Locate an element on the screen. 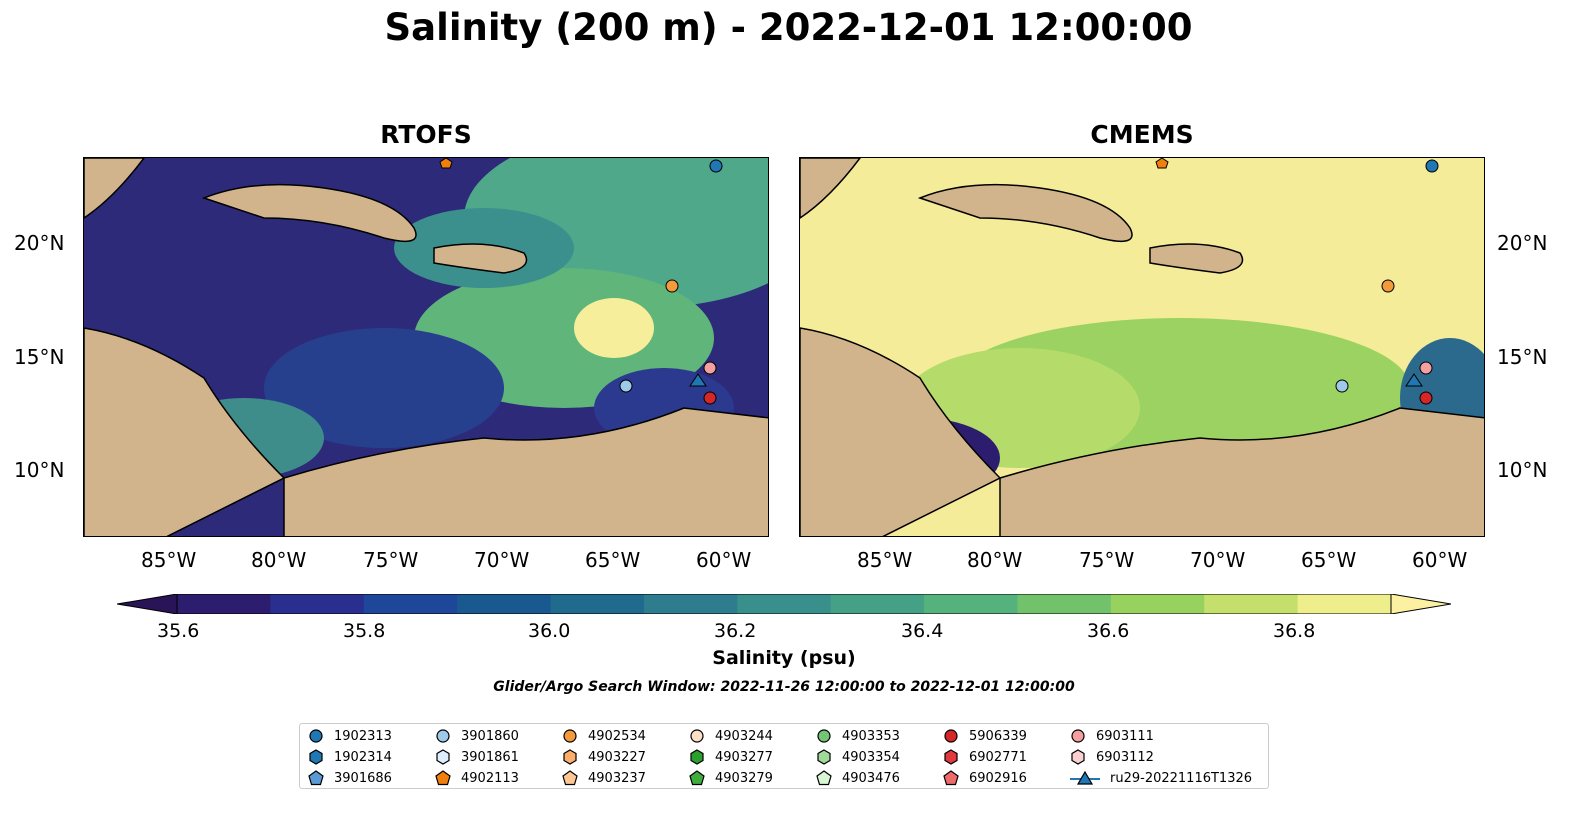 Image resolution: width=1577 pixels, height=827 pixels. colorbar-border is located at coordinates (784, 604).